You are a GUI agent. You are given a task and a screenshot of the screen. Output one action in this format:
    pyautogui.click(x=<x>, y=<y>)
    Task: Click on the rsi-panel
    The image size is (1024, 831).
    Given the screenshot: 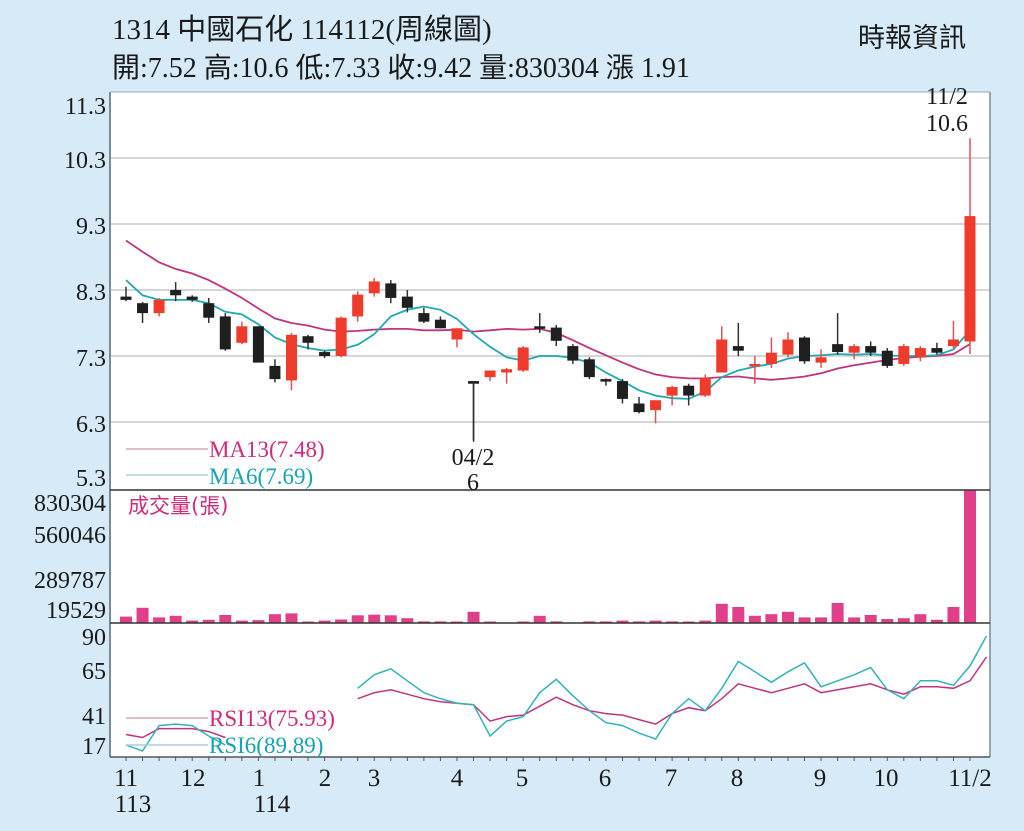 What is the action you would take?
    pyautogui.click(x=550, y=690)
    